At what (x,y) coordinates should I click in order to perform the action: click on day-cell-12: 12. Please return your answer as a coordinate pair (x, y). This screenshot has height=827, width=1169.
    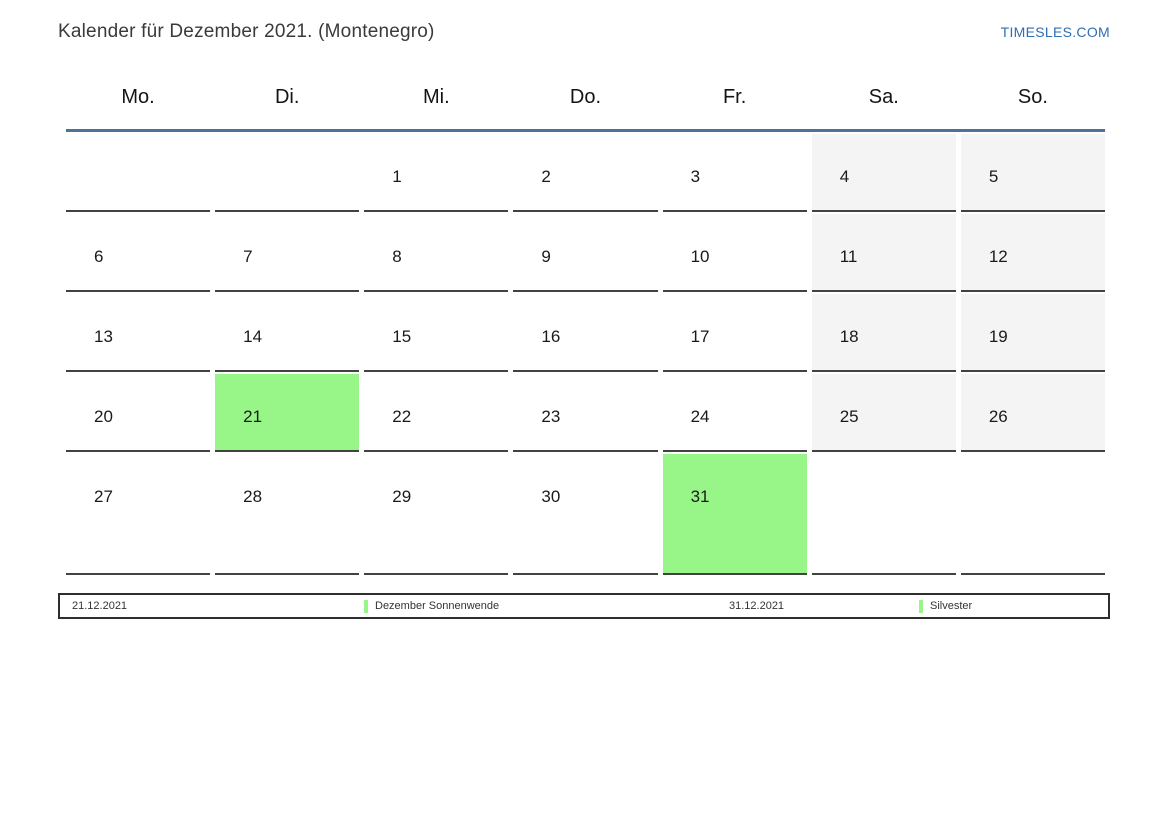
    Looking at the image, I should click on (1032, 253).